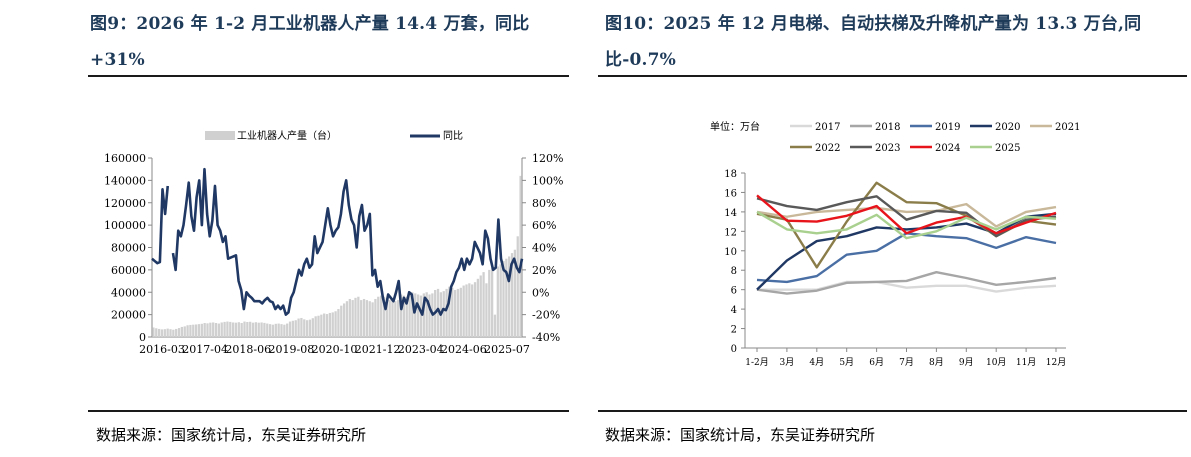 This screenshot has height=457, width=1191. I want to click on chart1-right-tick-label: 20%, so click(544, 270).